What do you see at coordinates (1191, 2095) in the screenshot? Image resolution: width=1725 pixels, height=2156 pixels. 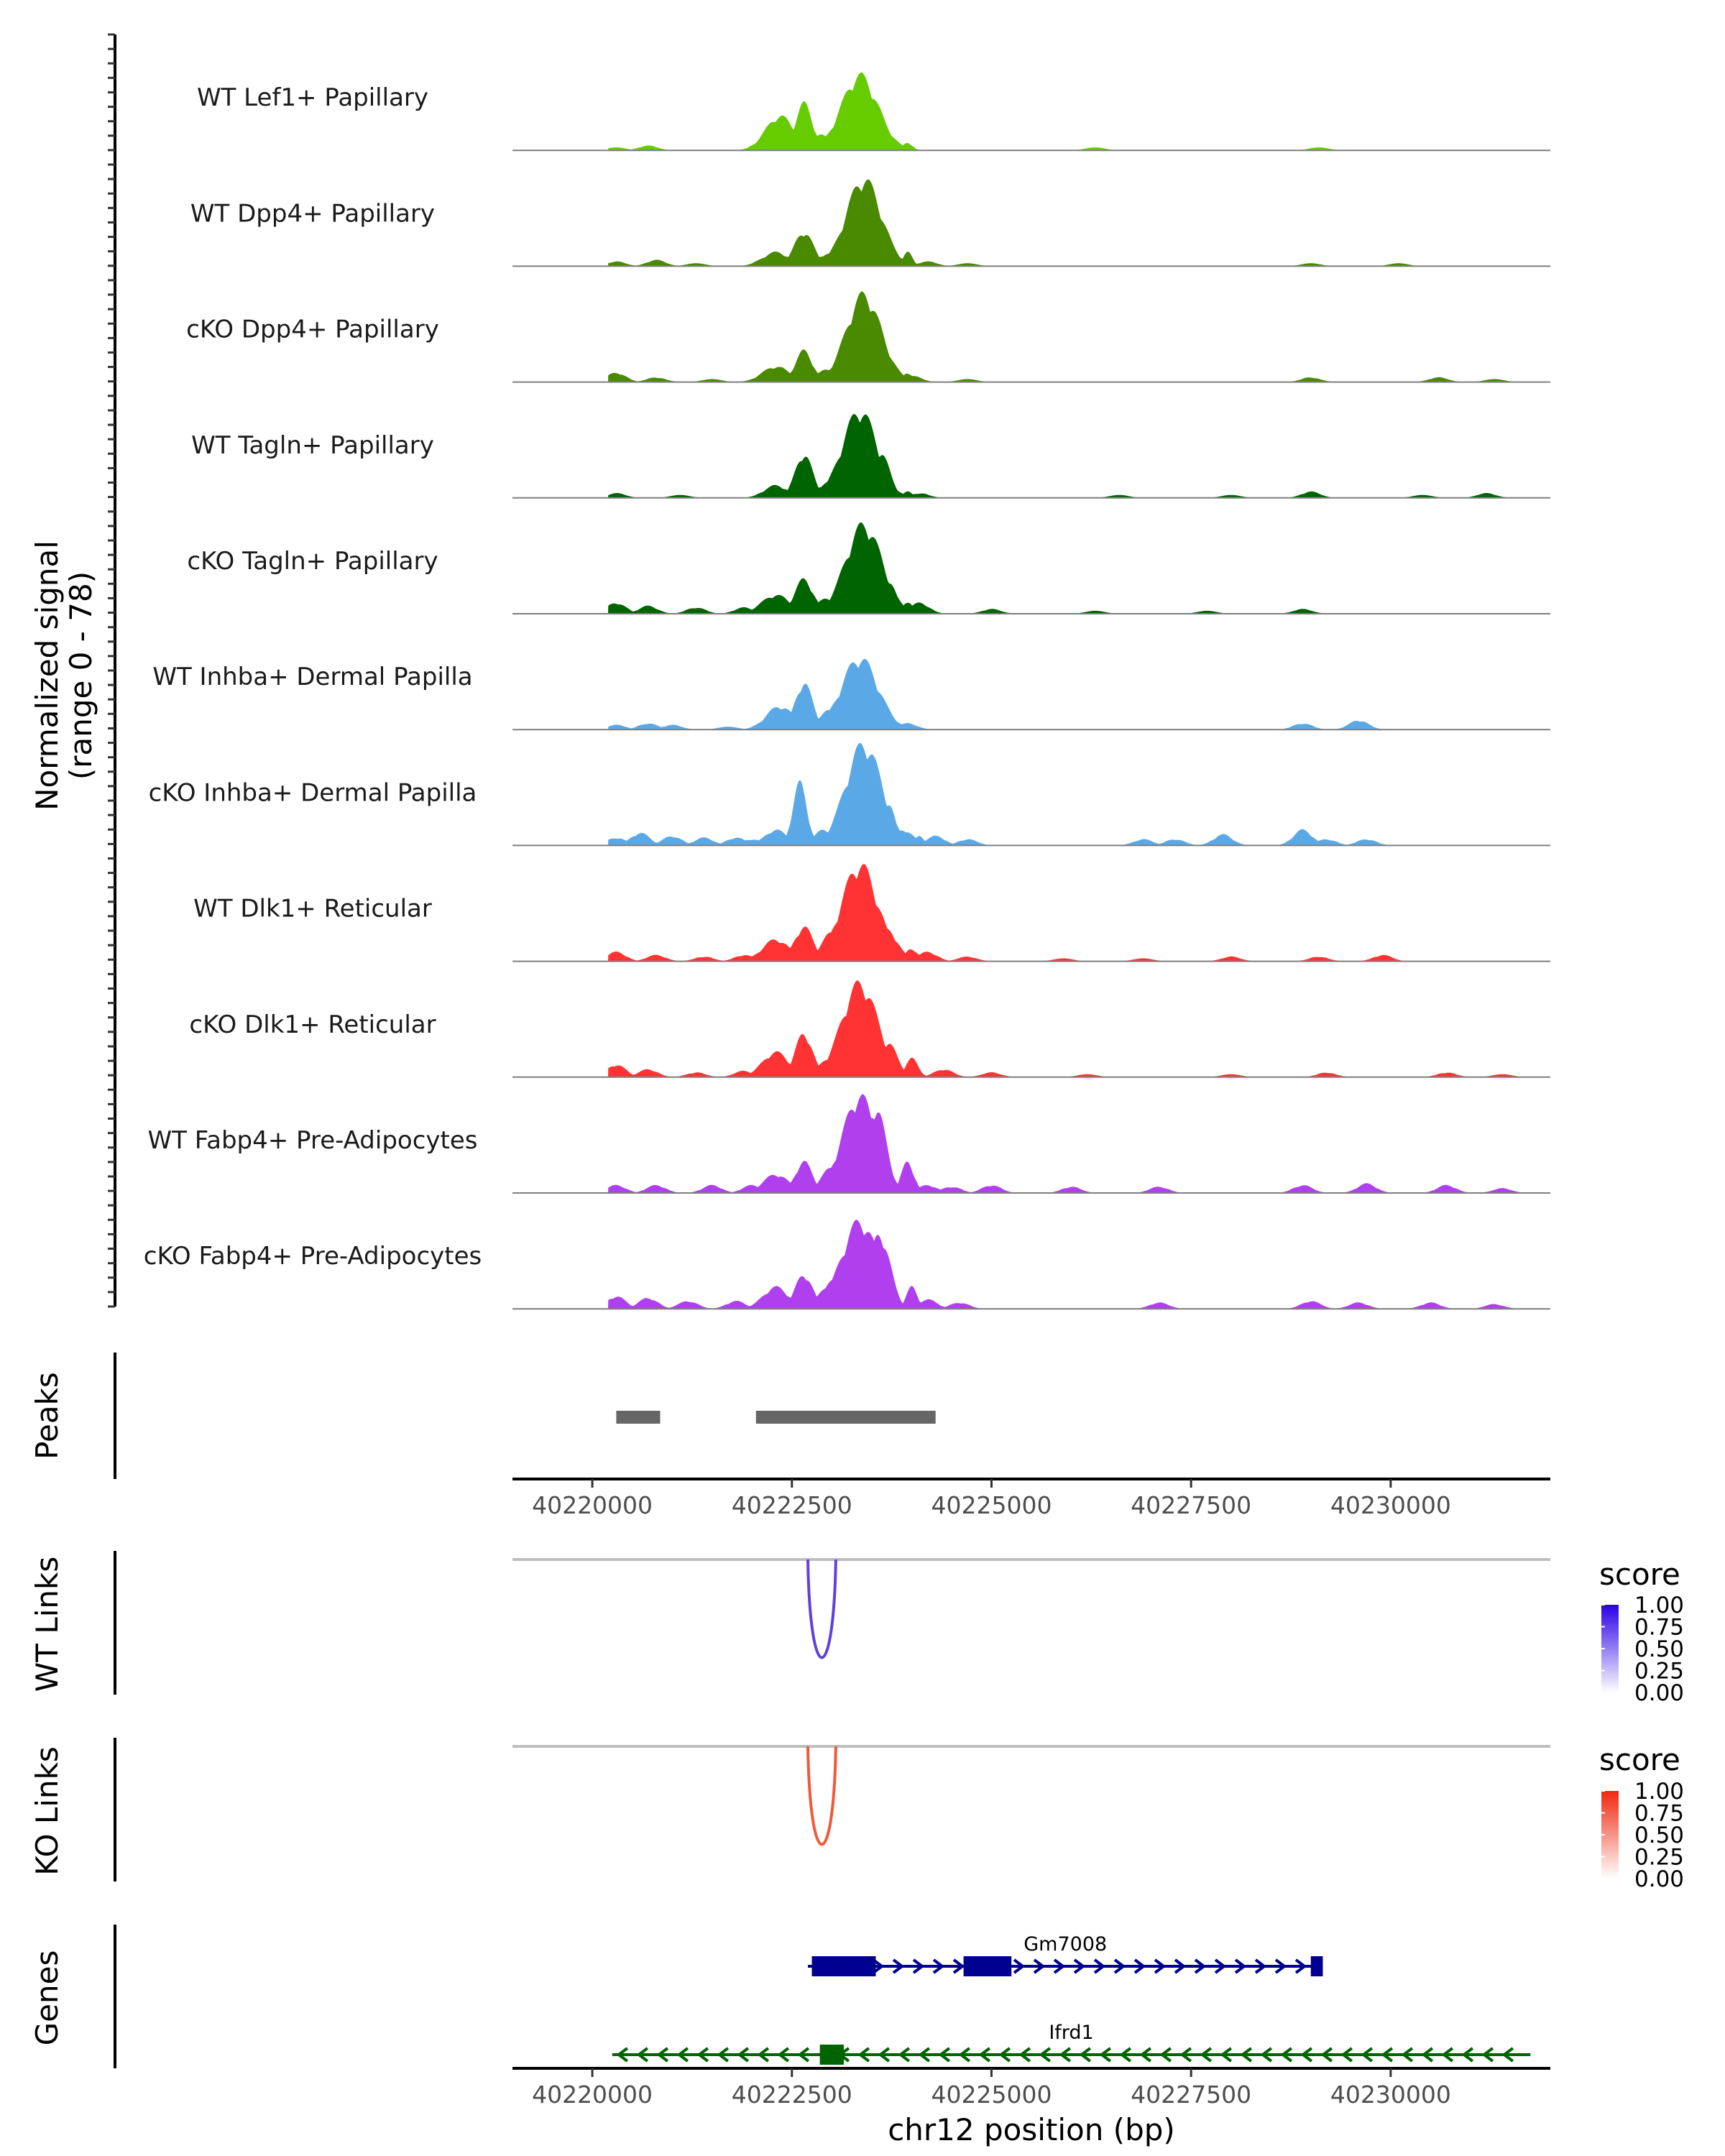 I see `x-tick-label: 40227500` at bounding box center [1191, 2095].